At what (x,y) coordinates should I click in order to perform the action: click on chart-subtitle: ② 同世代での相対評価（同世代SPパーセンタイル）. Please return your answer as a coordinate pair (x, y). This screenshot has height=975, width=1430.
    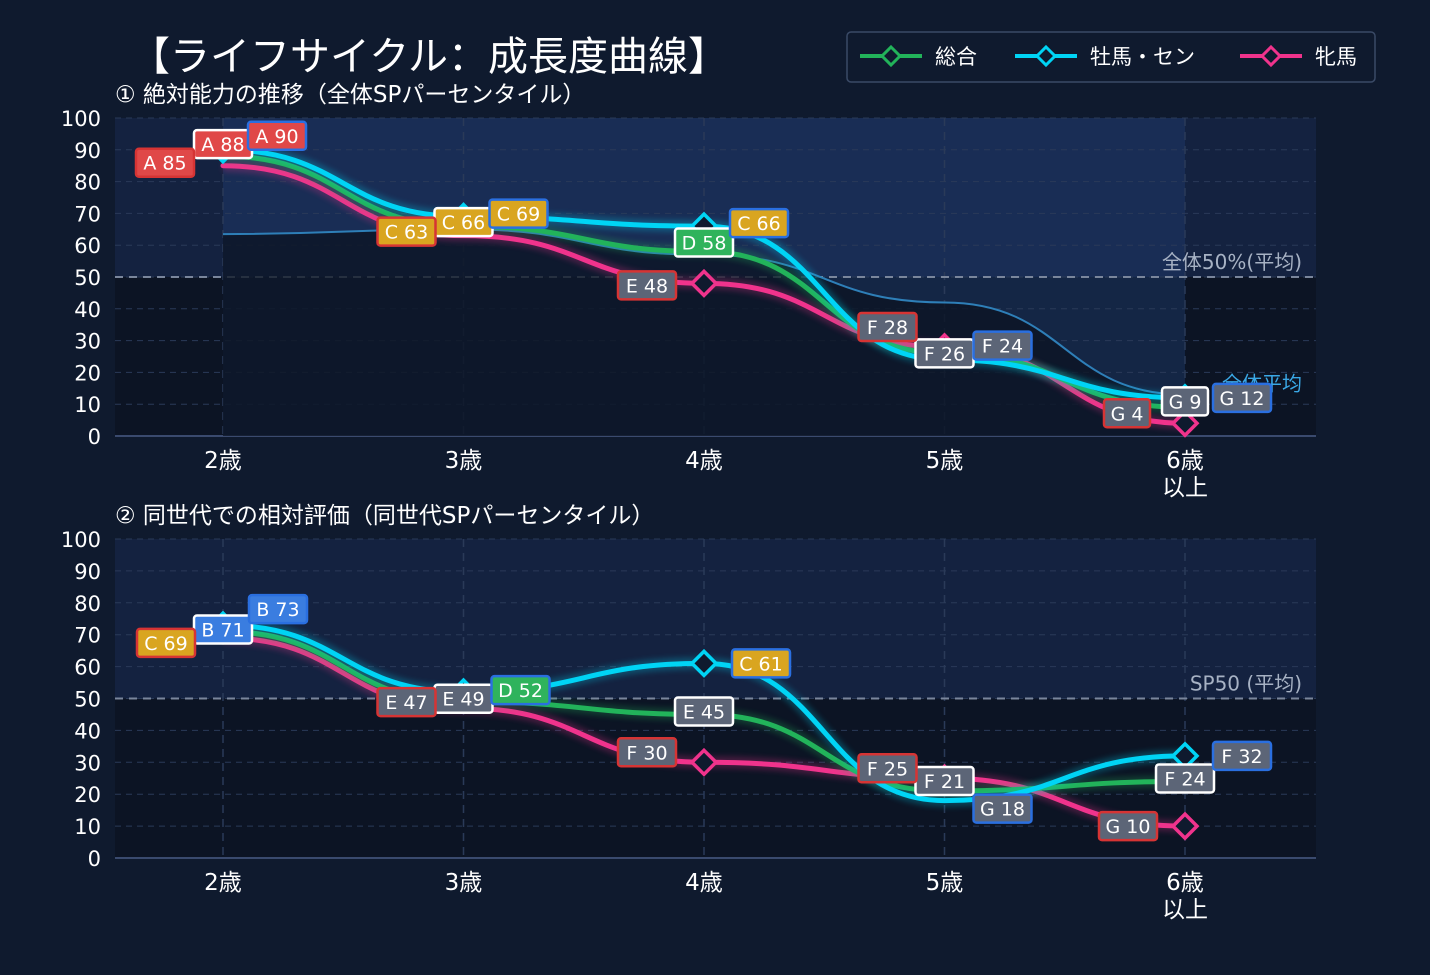
    Looking at the image, I should click on (384, 516).